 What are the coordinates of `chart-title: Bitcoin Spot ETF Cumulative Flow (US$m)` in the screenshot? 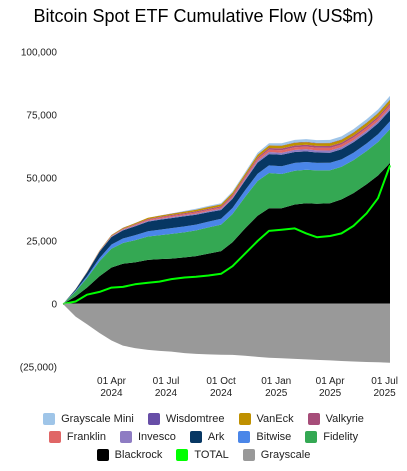 It's located at (203, 16).